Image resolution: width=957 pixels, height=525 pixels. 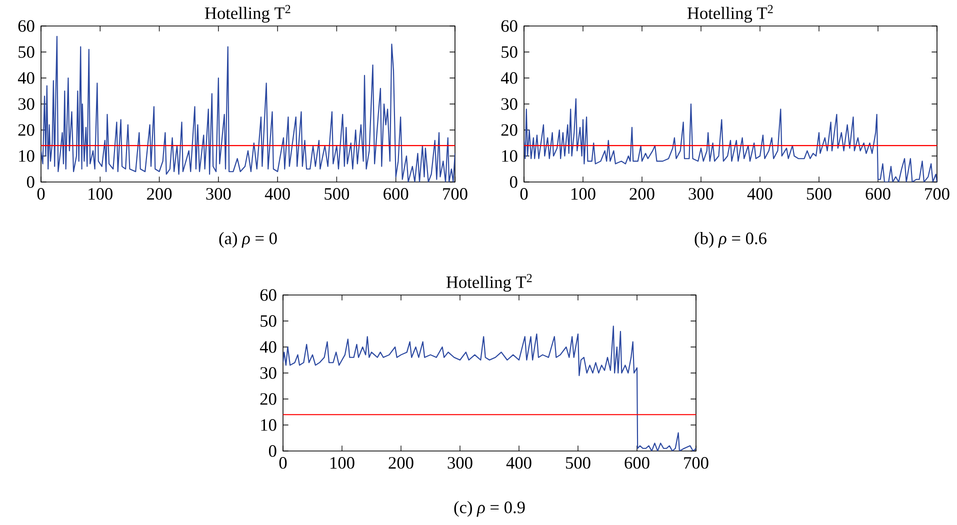 I want to click on text: (b) ρ = 0.6, so click(x=730, y=240).